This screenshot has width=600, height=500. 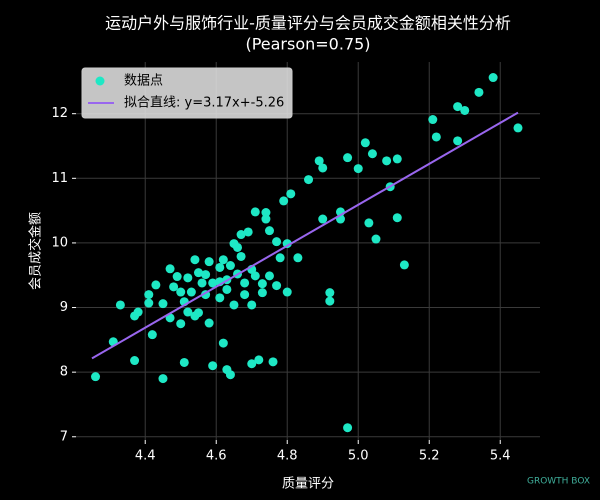 What do you see at coordinates (64, 372) in the screenshot?
I see `y-tick-label: 8` at bounding box center [64, 372].